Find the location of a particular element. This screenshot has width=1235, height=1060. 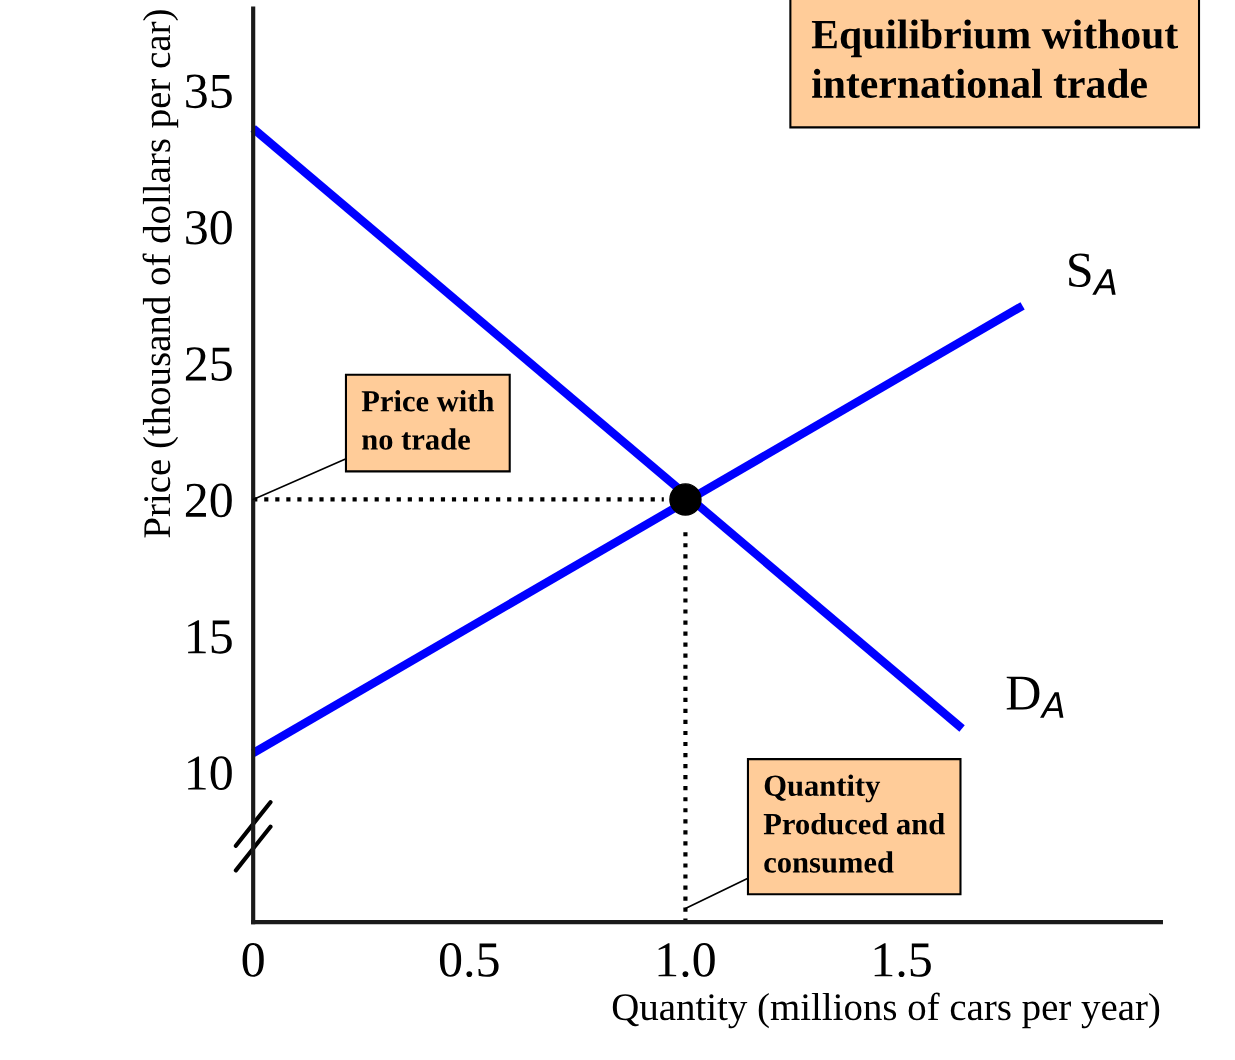

y-tick-label: 25 is located at coordinates (208, 364).